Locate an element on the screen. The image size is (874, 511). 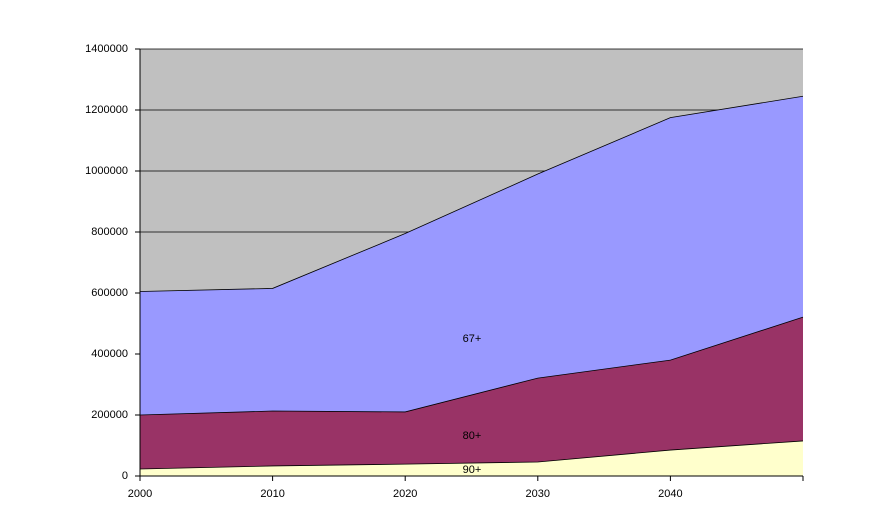
series-label: 67+ is located at coordinates (472, 339).